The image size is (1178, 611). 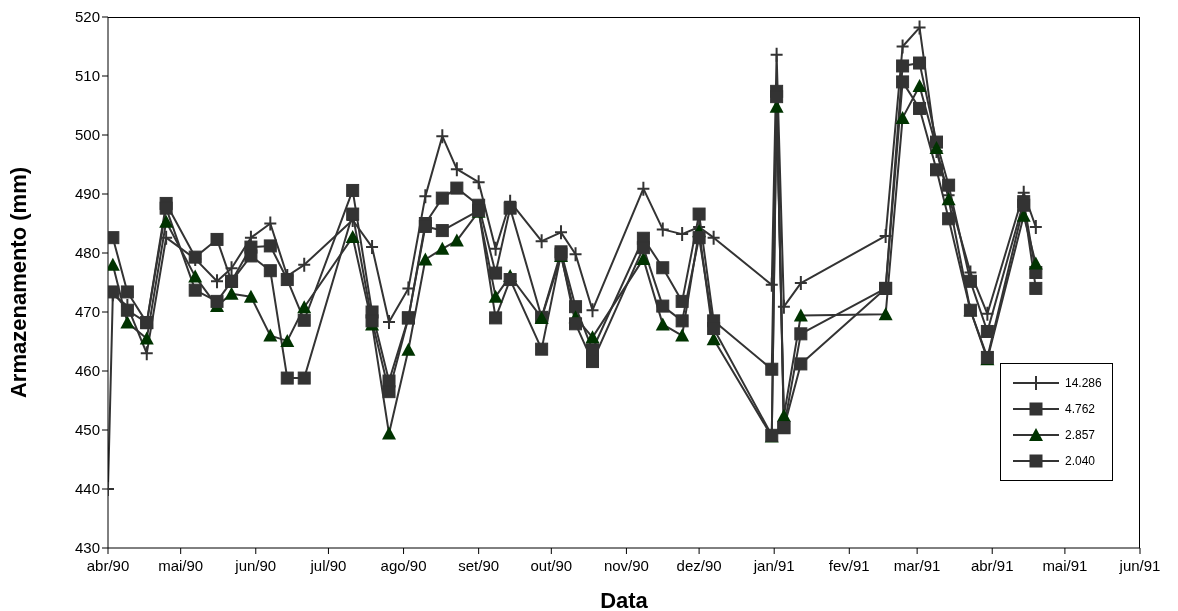 I want to click on x-tick-label: out/90, so click(x=551, y=565).